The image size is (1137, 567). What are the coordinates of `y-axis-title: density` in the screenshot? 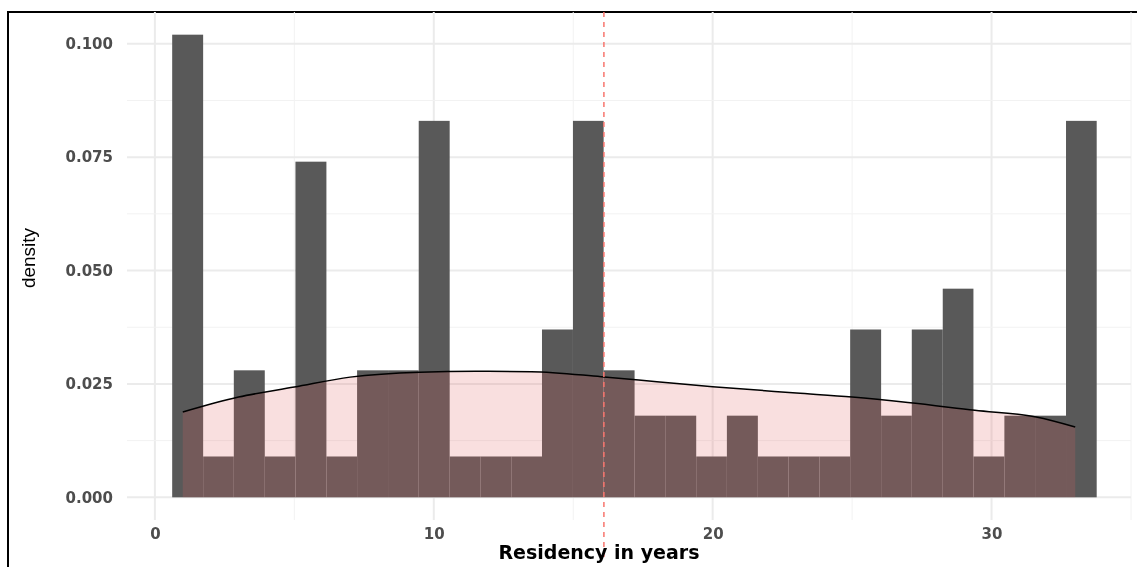 It's located at (28, 258).